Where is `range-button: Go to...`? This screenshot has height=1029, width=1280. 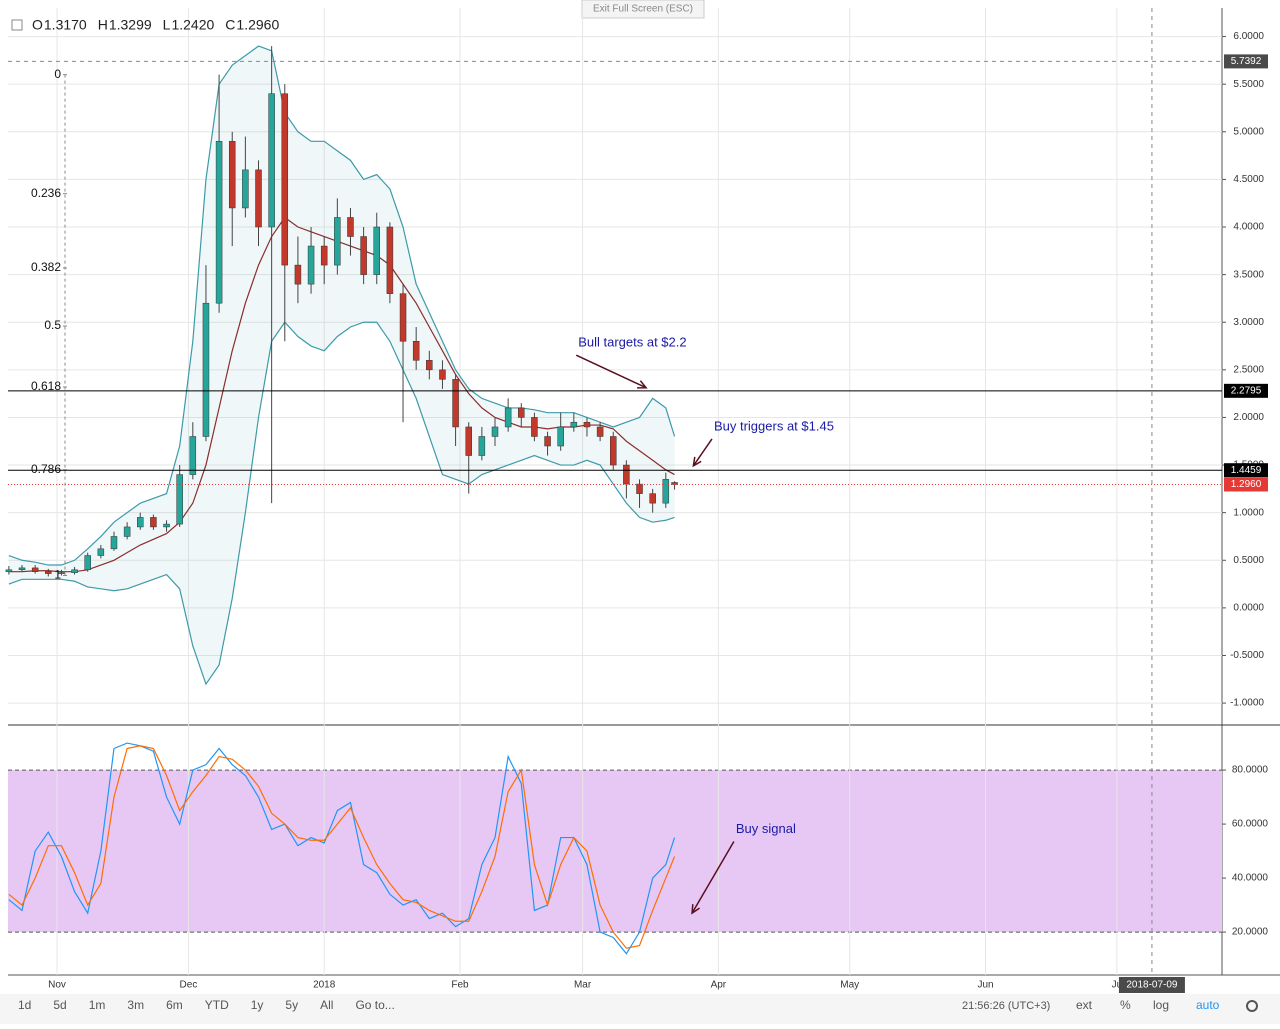
range-button: Go to... is located at coordinates (374, 1005).